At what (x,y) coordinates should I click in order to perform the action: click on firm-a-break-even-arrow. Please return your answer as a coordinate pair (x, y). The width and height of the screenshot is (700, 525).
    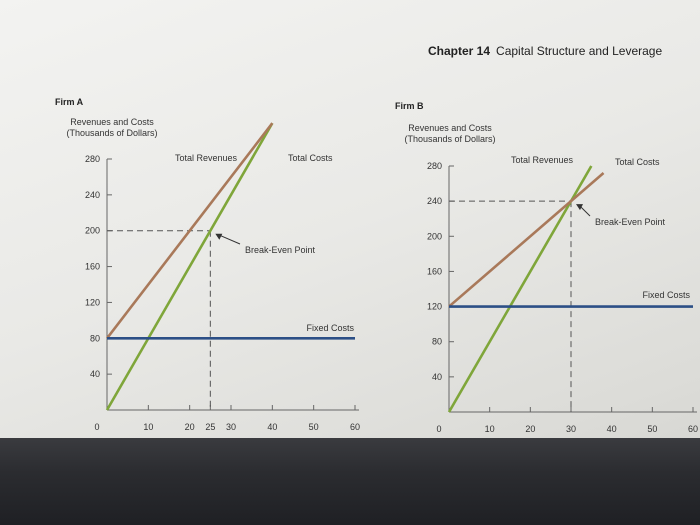
    Looking at the image, I should click on (229, 239).